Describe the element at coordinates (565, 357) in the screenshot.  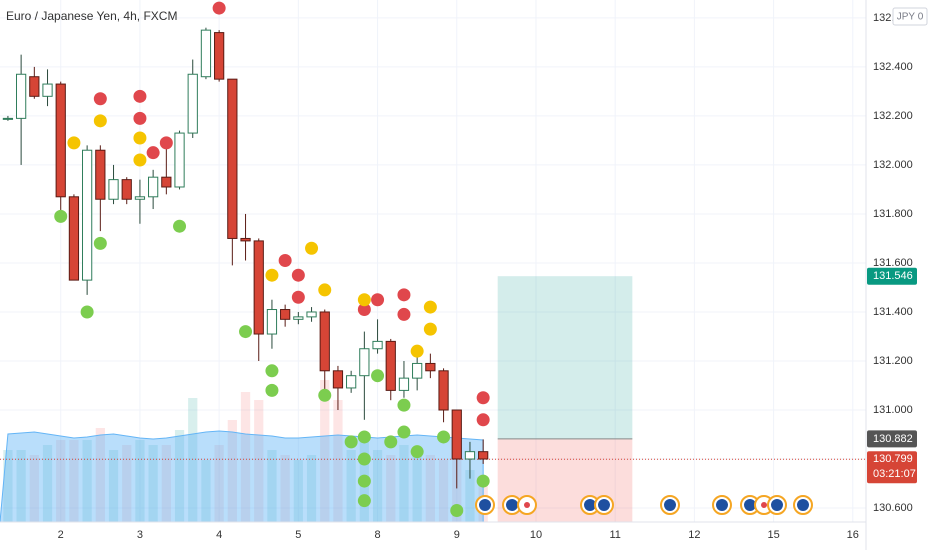
I see `target-zone` at that location.